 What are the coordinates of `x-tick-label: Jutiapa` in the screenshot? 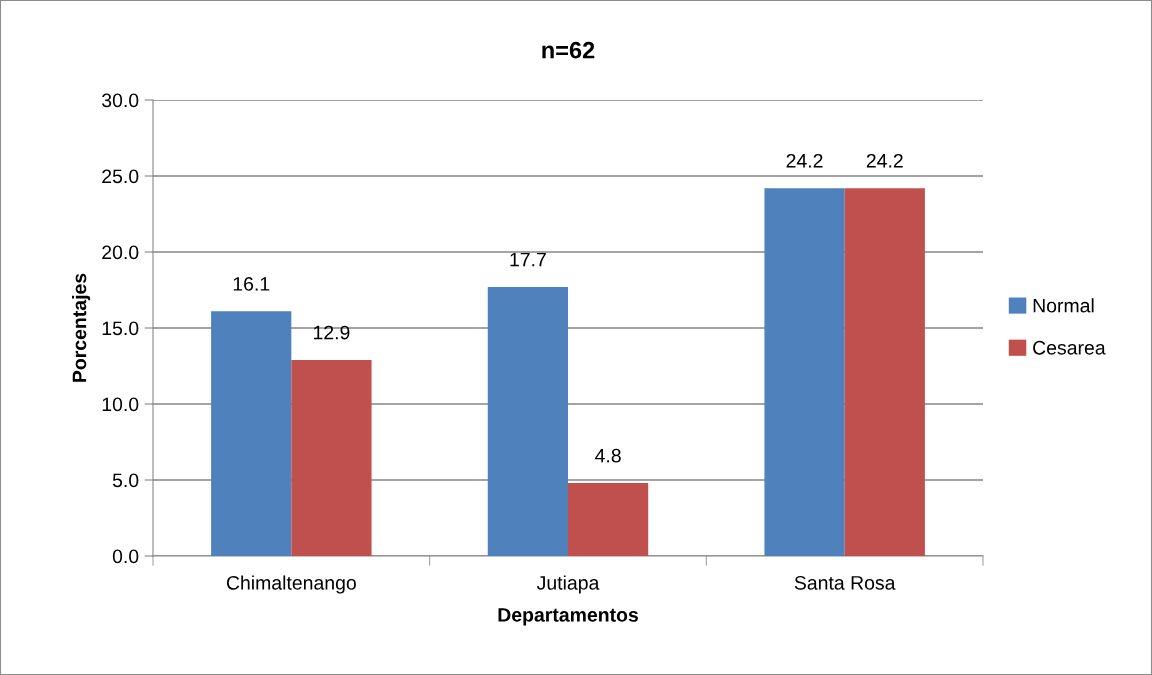 It's located at (568, 584).